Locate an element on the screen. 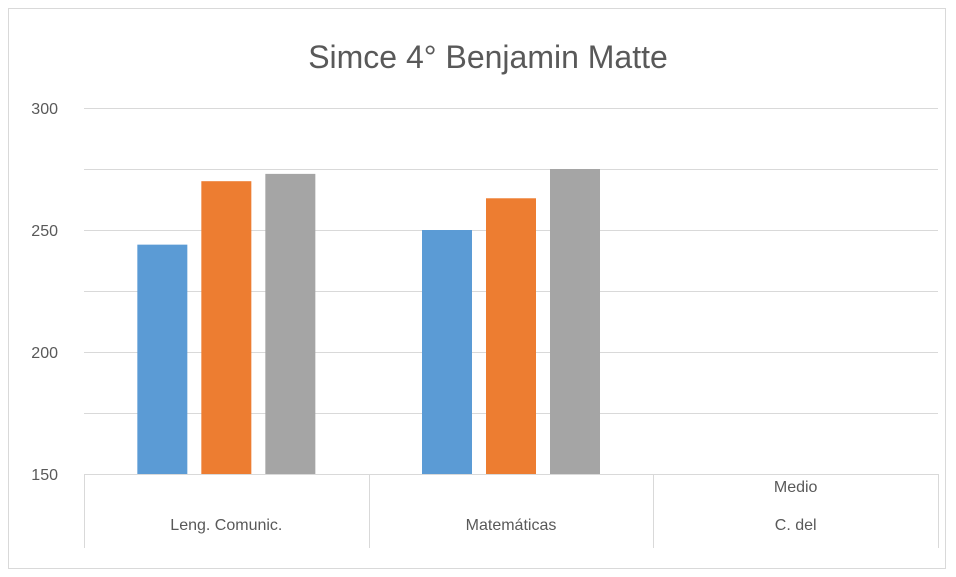 The image size is (956, 577). category-label: Leng. Comunic. is located at coordinates (226, 525).